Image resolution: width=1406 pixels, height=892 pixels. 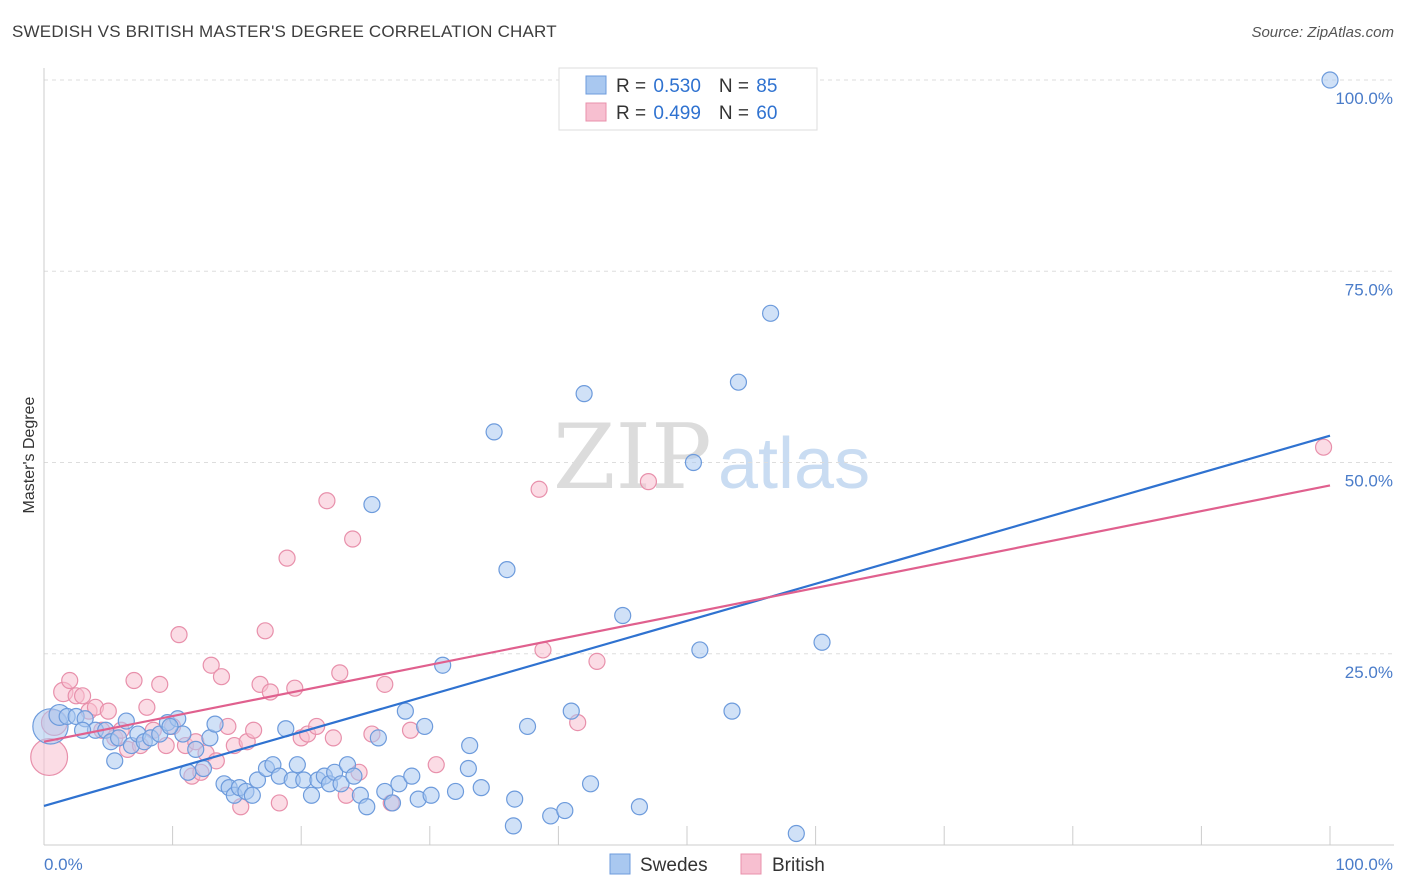 What do you see at coordinates (751, 864) in the screenshot?
I see `bottom-legend-swatch-british` at bounding box center [751, 864].